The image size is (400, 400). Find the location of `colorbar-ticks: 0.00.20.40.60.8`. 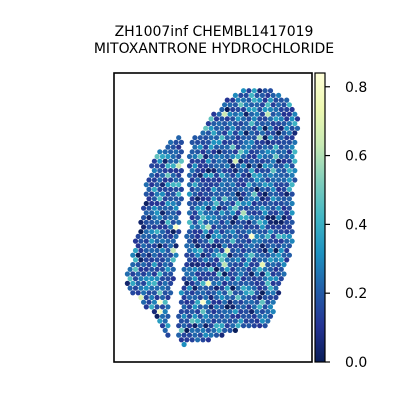

colorbar-ticks: 0.00.20.40.60.8 is located at coordinates (346, 225).